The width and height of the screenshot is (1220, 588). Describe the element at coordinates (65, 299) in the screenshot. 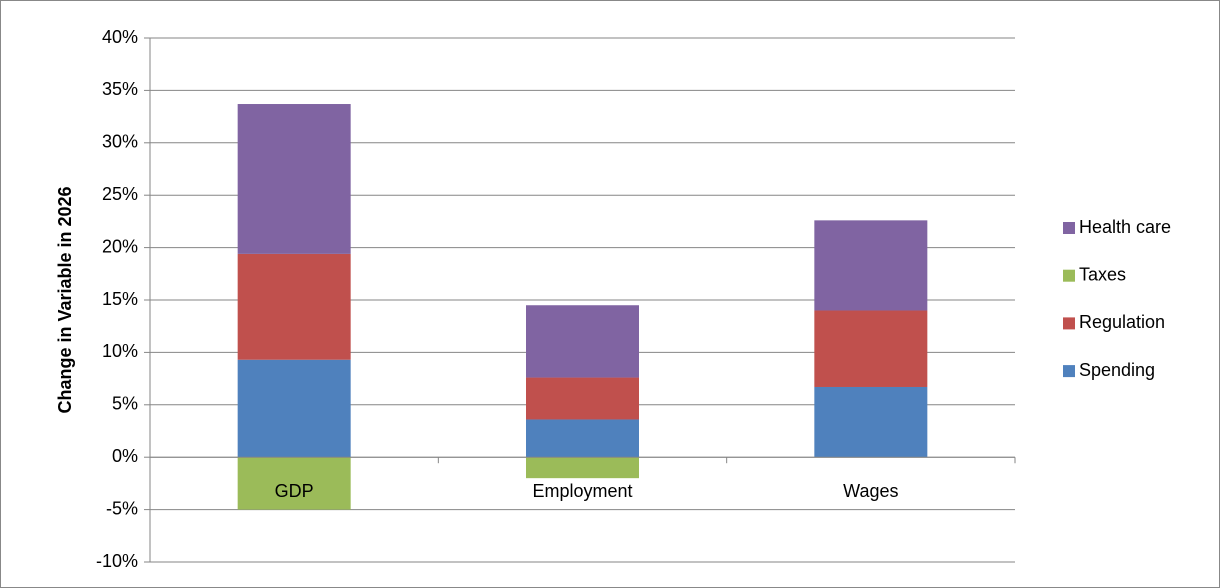

I see `y-axis-label: Change in Variable in 2026` at that location.